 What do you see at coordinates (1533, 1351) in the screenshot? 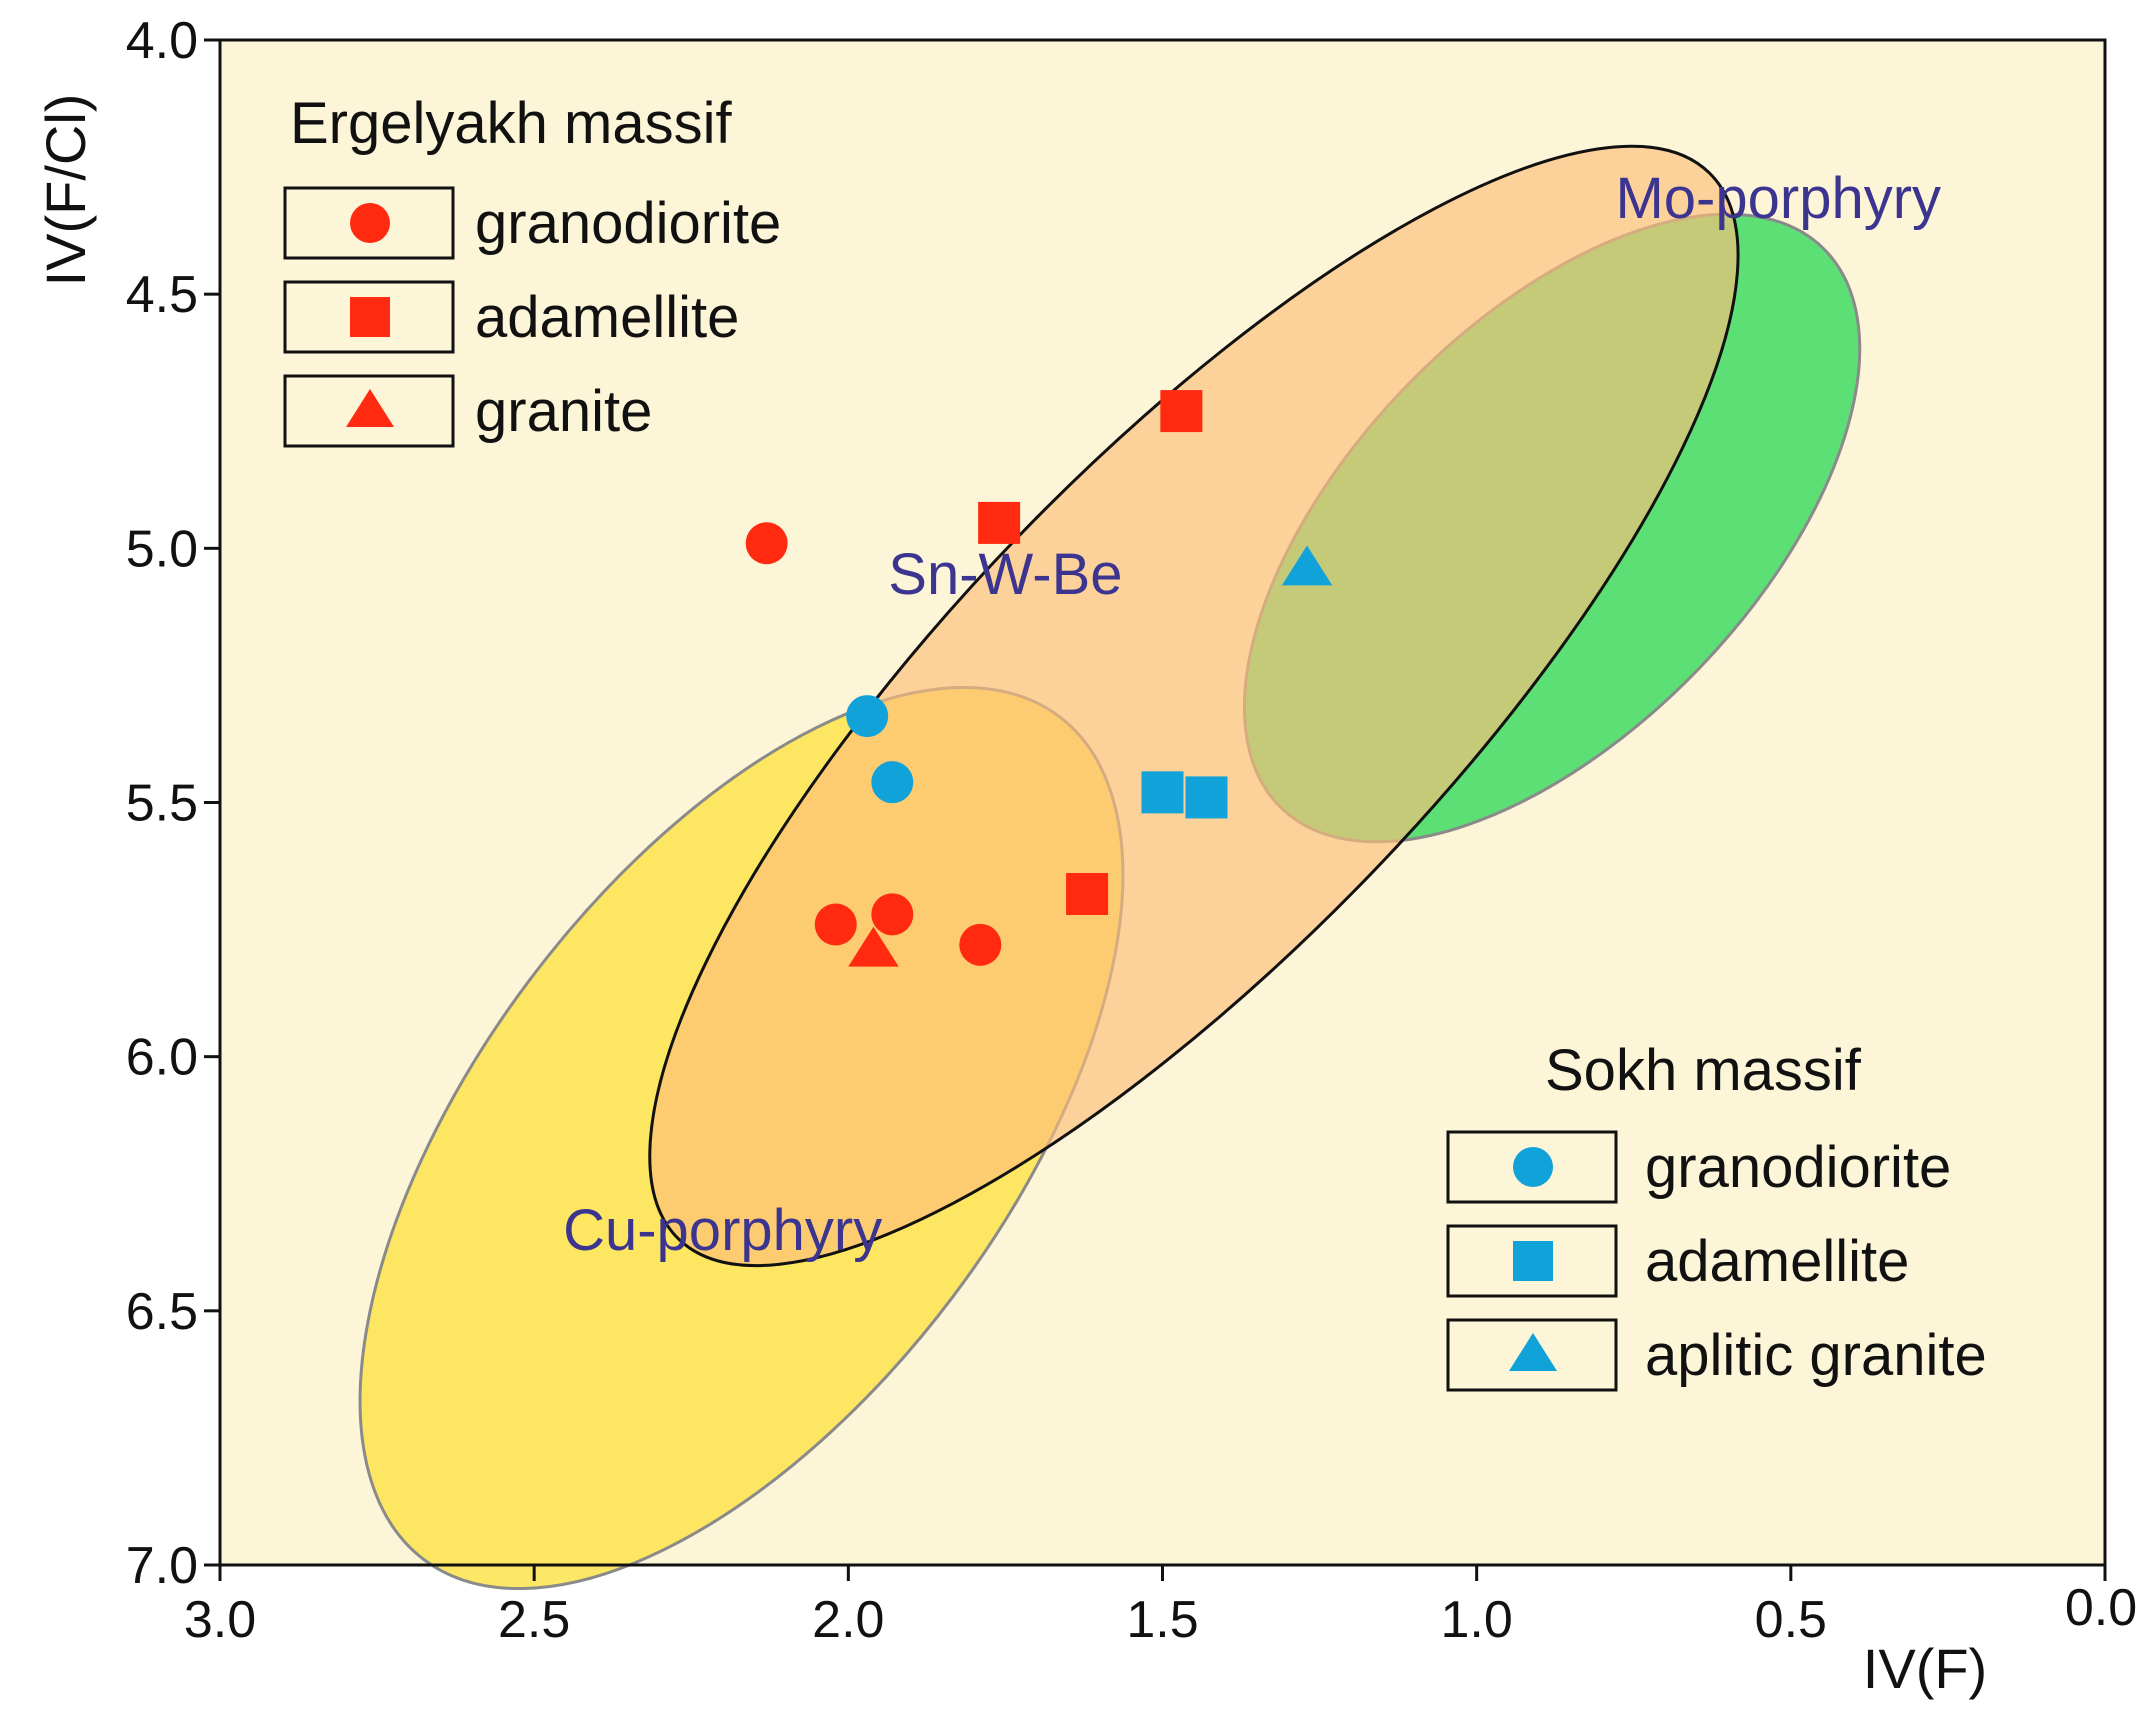
I see `legend-marker-sokh-massif-triangle` at bounding box center [1533, 1351].